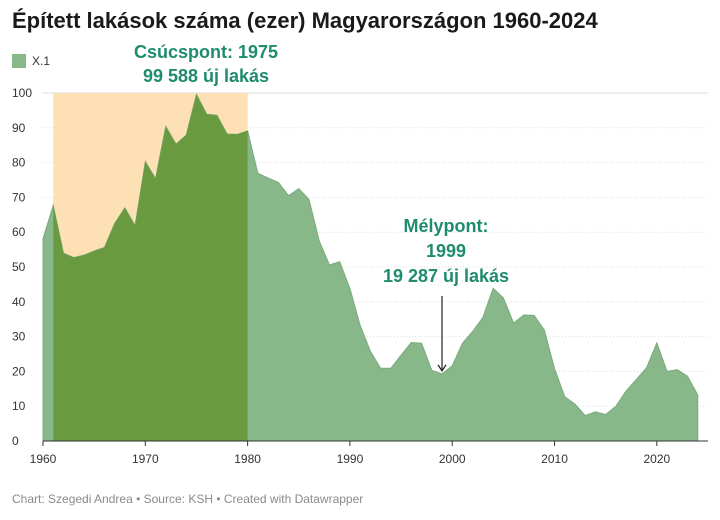 The width and height of the screenshot is (720, 520). I want to click on footer-author: Chart: Szegedi Andrea, so click(72, 499).